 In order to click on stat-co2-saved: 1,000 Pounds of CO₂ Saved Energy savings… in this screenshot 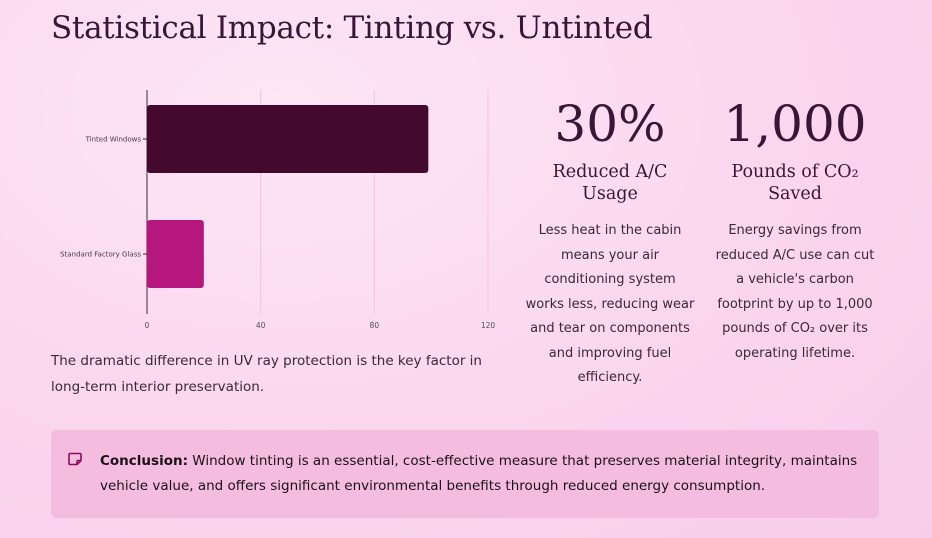, I will do `click(795, 229)`.